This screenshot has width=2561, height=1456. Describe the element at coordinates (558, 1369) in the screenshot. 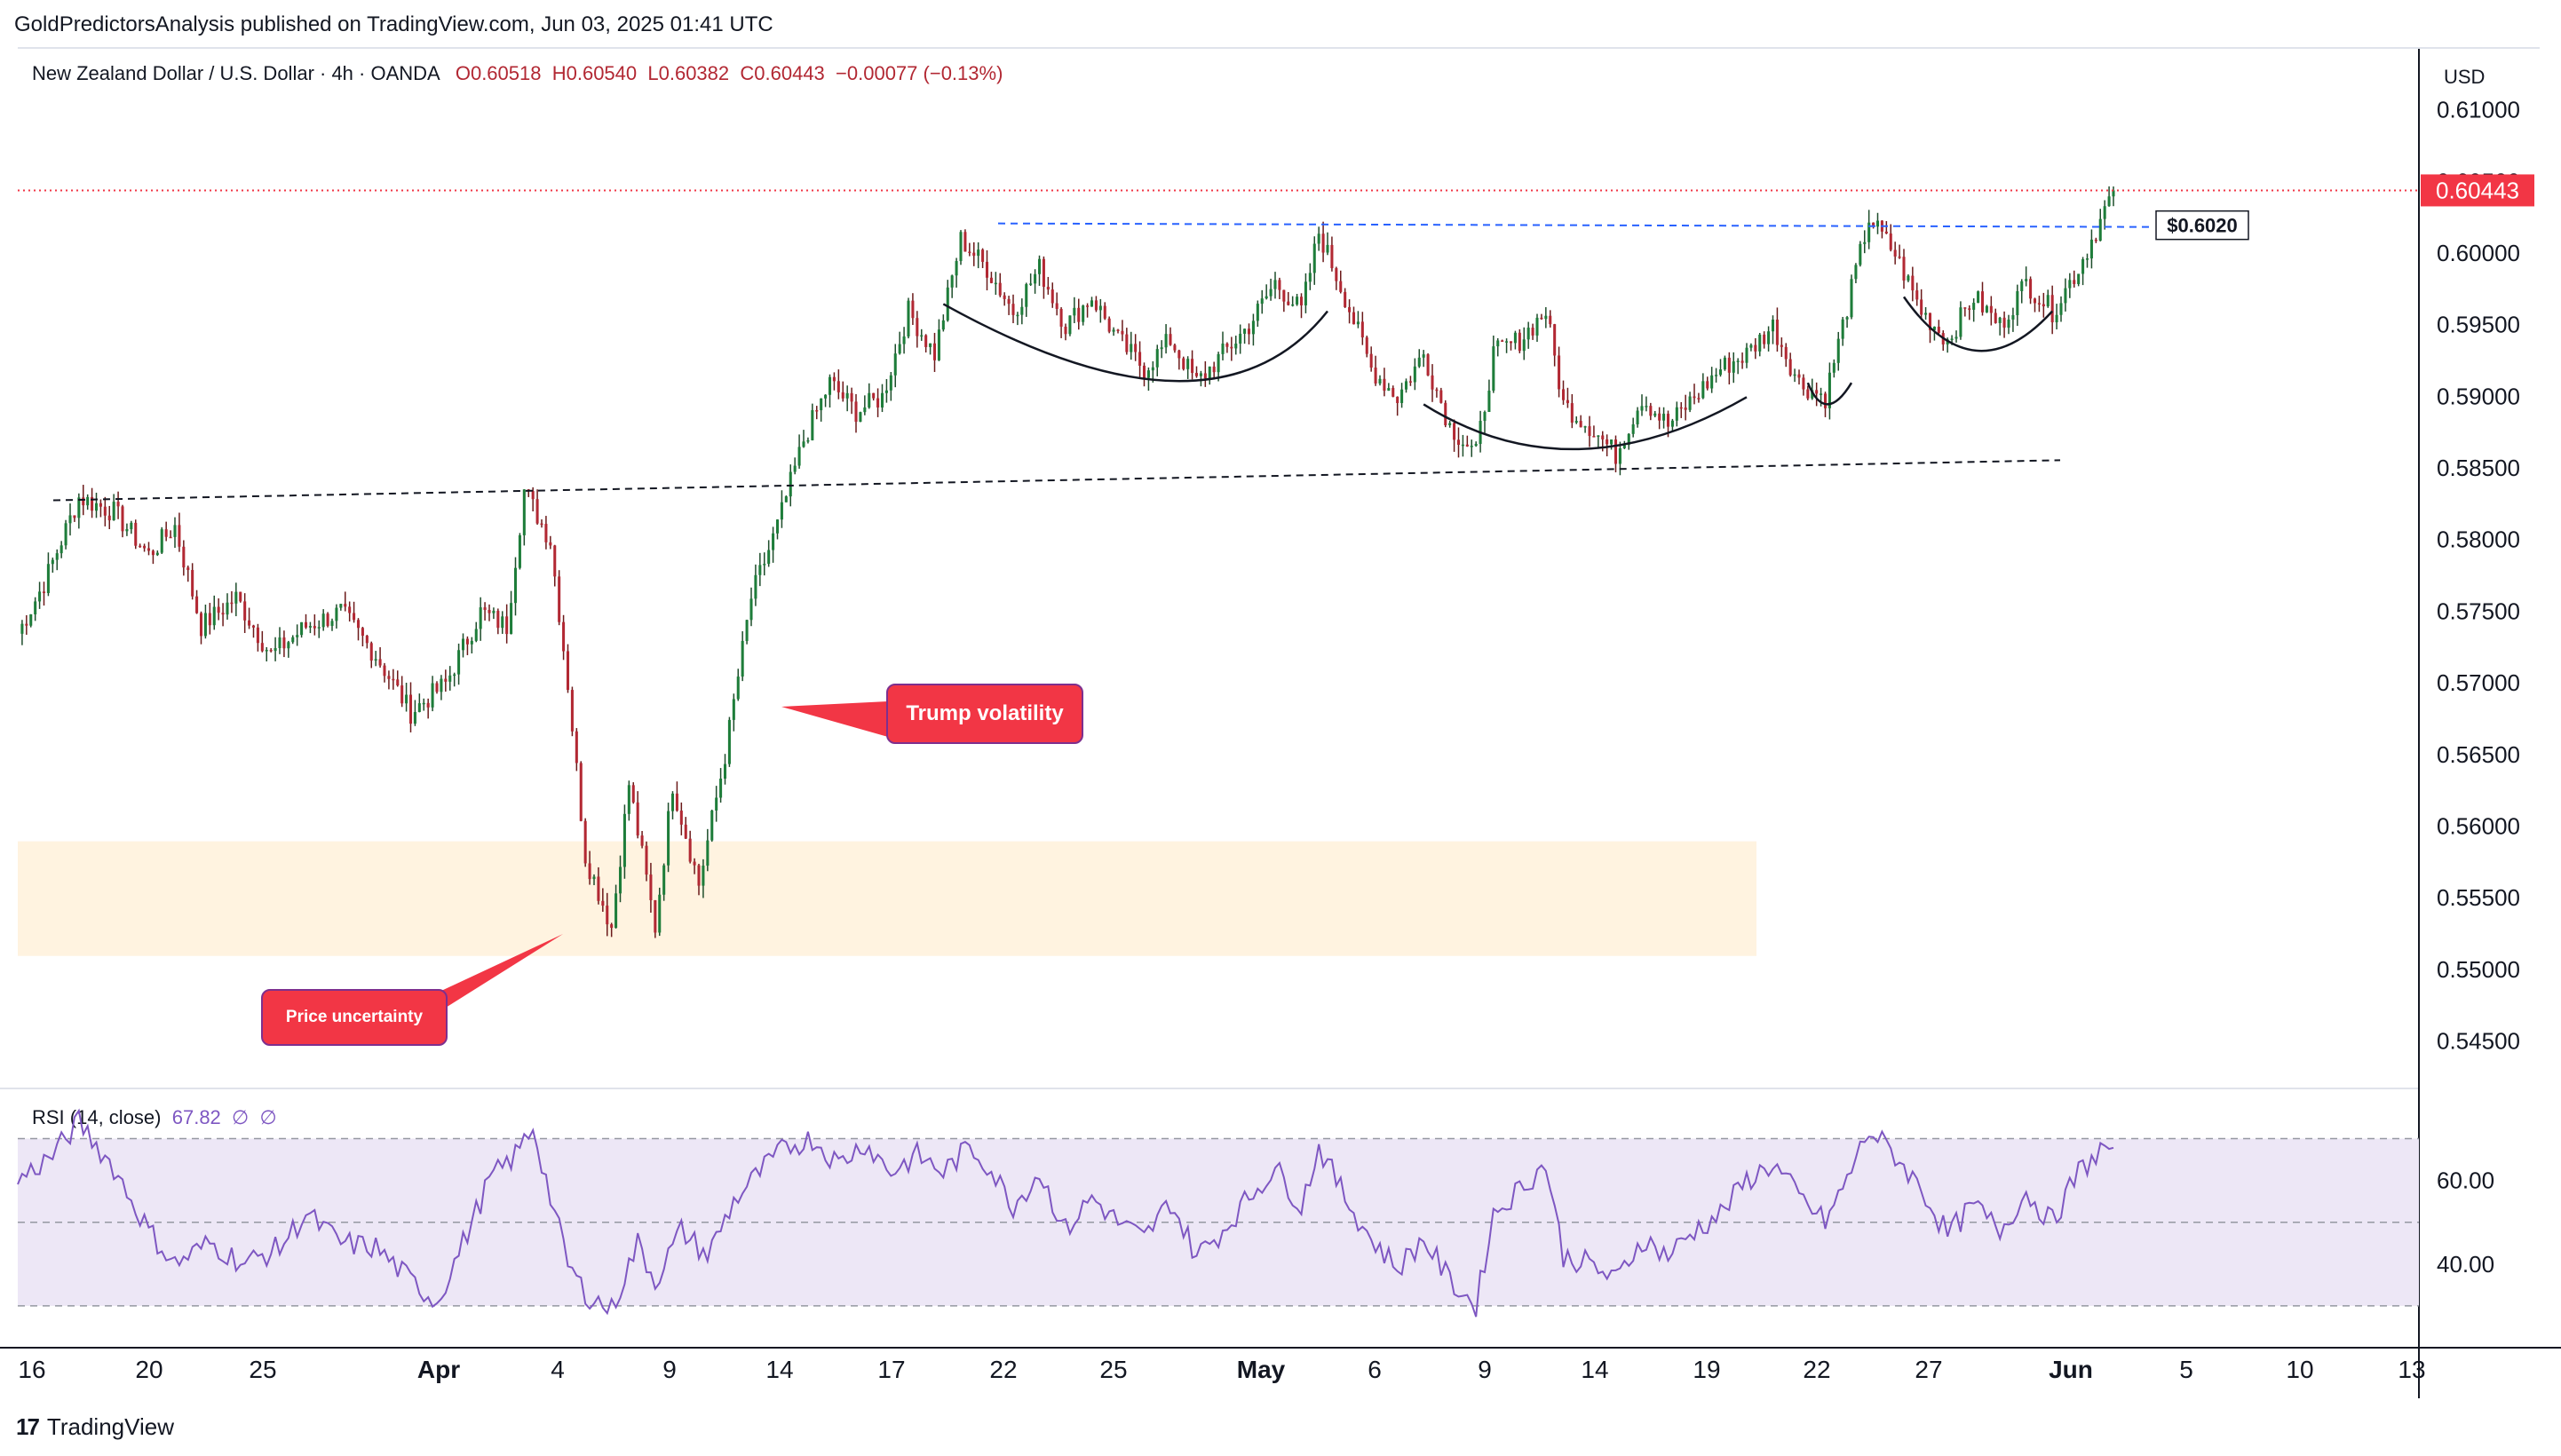

I see `time-tick-label: 4` at that location.